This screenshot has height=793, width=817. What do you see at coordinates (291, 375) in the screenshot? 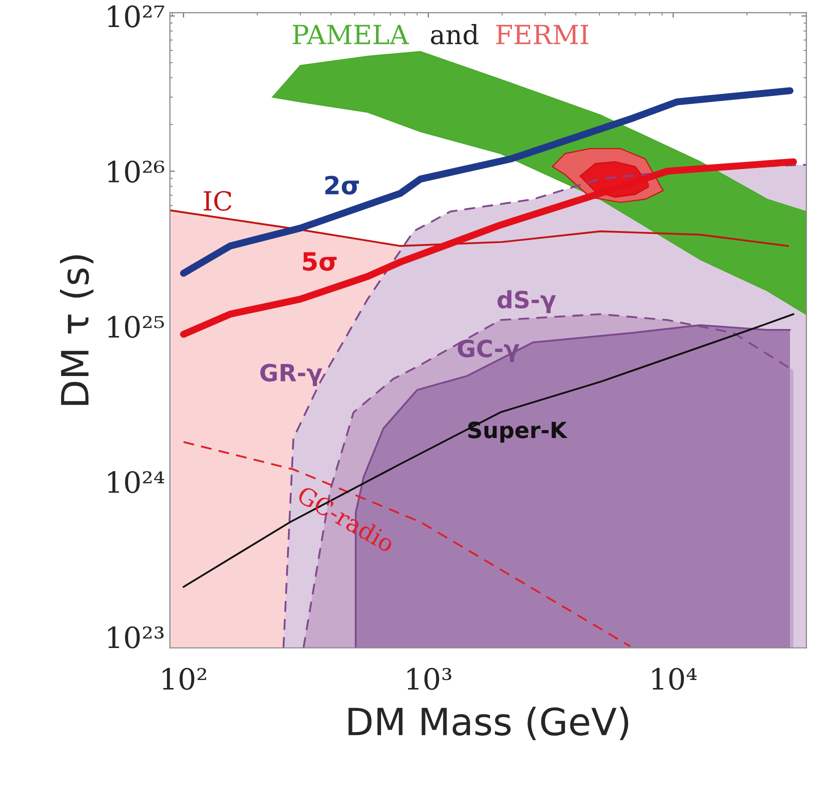
I see `series-label: GR-γ` at bounding box center [291, 375].